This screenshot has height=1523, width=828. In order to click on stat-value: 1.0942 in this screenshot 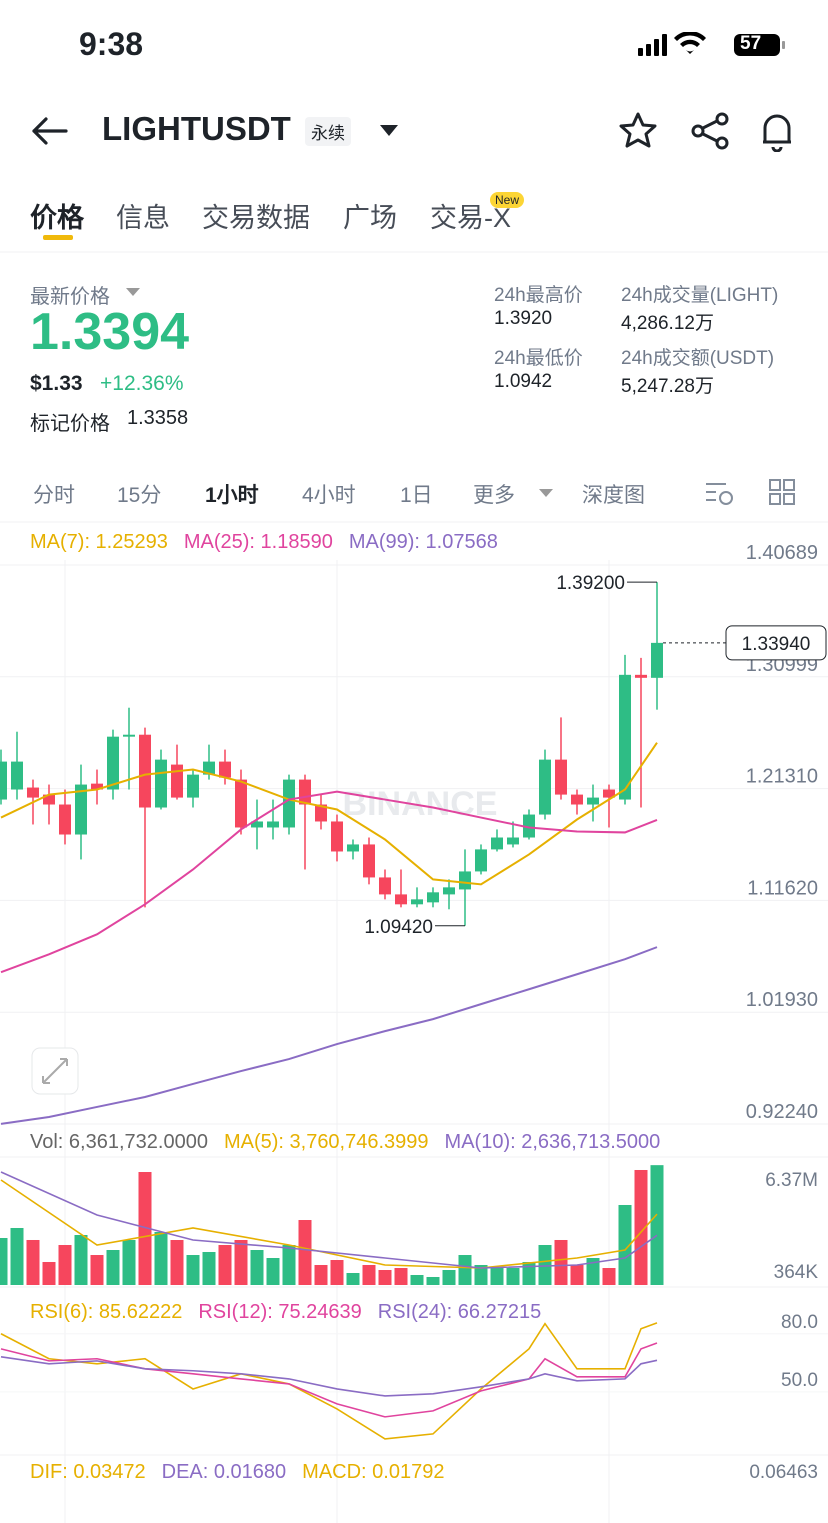, I will do `click(523, 381)`.